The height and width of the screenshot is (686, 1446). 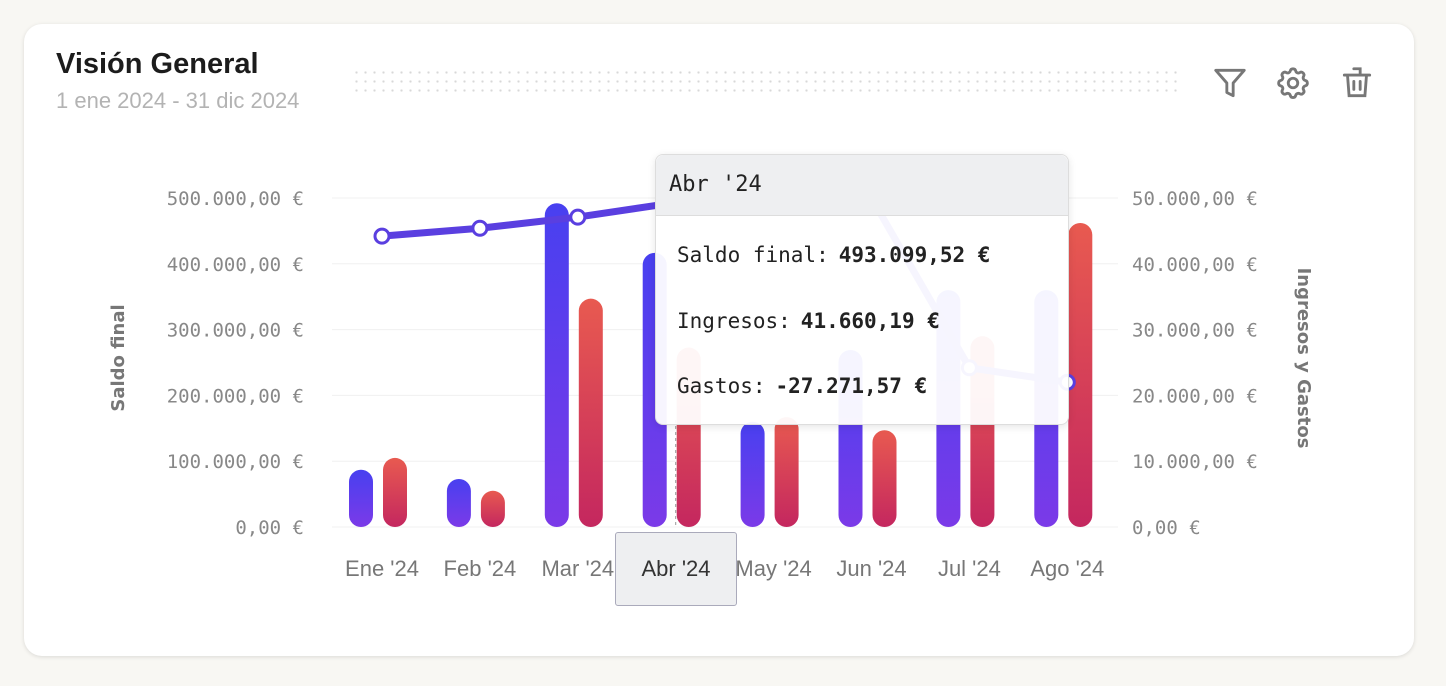 What do you see at coordinates (1195, 462) in the screenshot?
I see `y-tick-right: 10.000,00 €` at bounding box center [1195, 462].